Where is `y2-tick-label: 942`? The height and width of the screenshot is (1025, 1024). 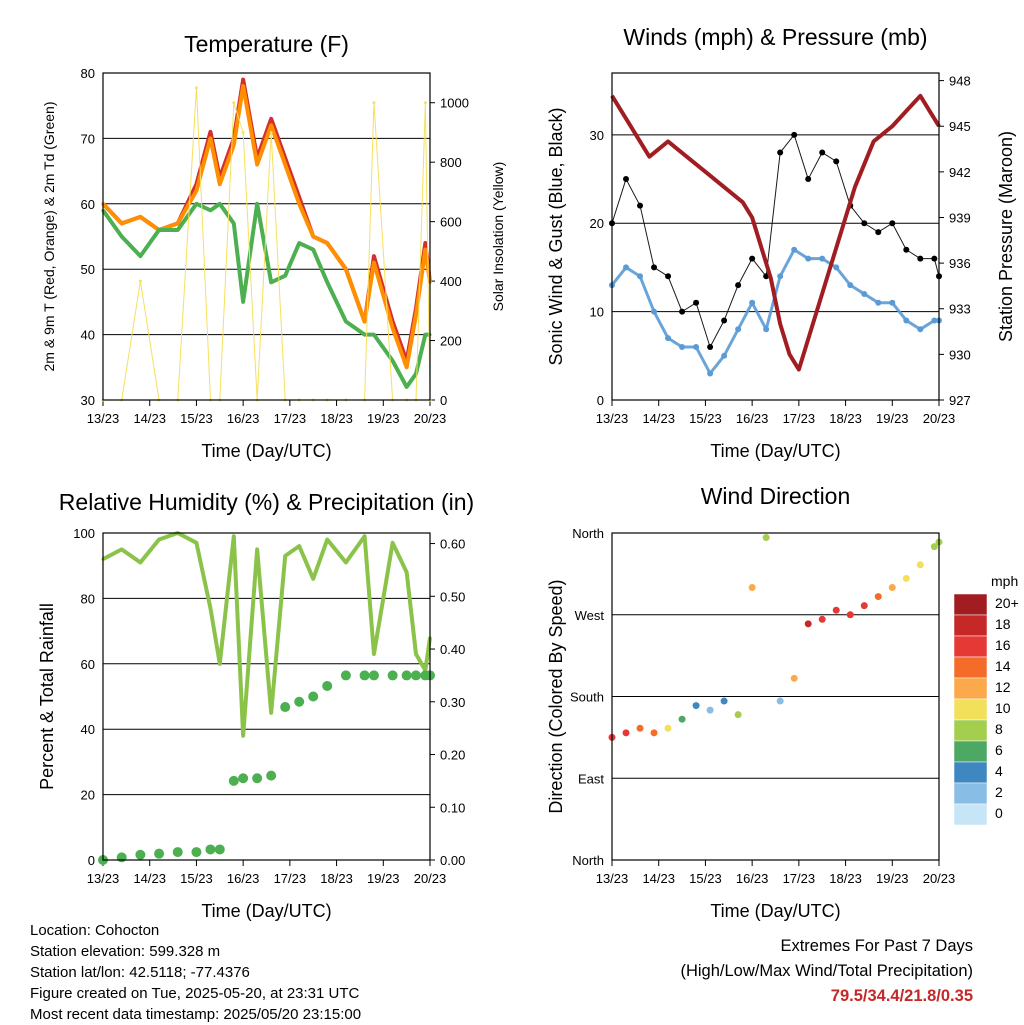
y2-tick-label: 942 is located at coordinates (960, 172).